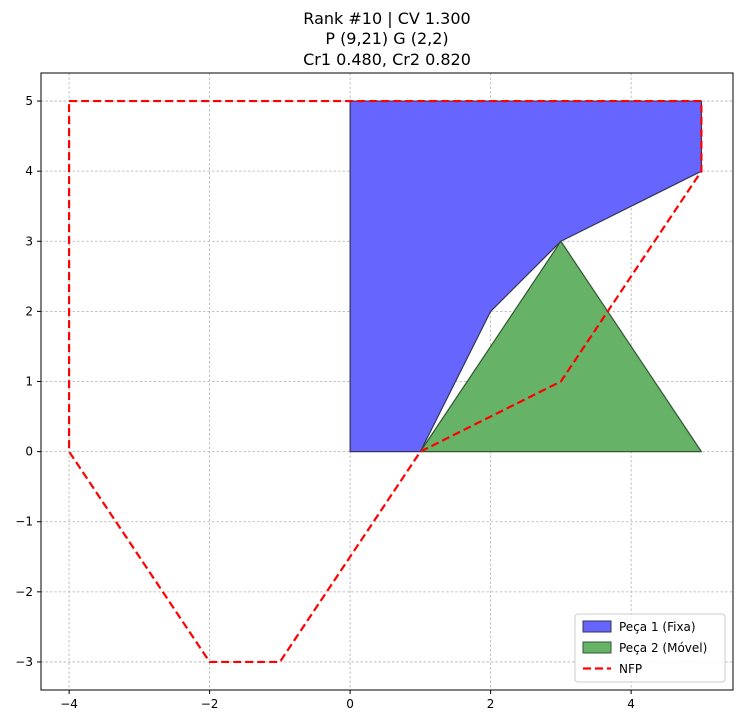 The width and height of the screenshot is (743, 723). I want to click on x-tick-label-4: 4, so click(631, 704).